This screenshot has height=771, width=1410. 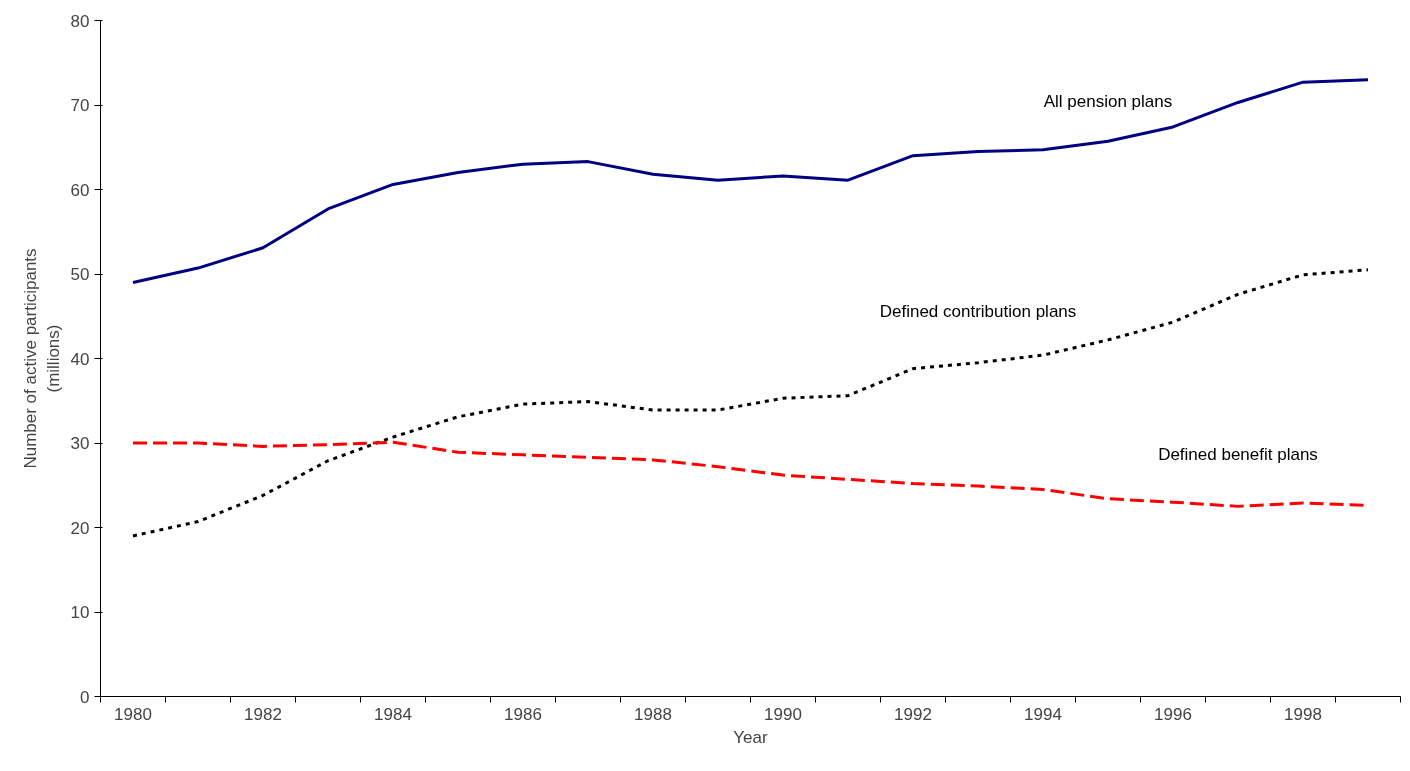 What do you see at coordinates (1303, 714) in the screenshot?
I see `x-tick-label: 1998` at bounding box center [1303, 714].